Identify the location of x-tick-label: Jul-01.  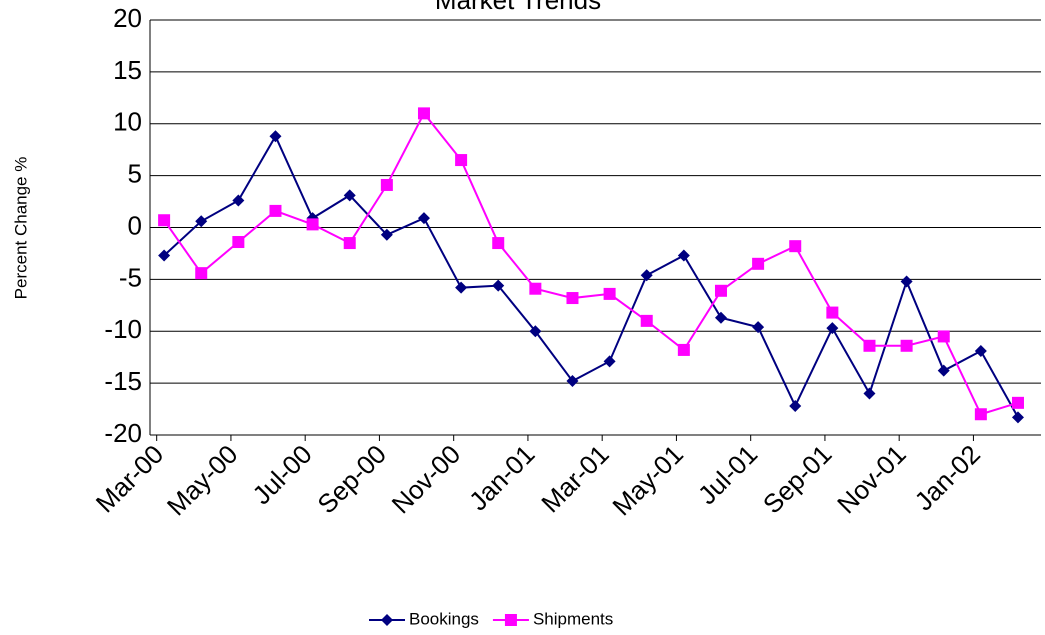
(727, 474).